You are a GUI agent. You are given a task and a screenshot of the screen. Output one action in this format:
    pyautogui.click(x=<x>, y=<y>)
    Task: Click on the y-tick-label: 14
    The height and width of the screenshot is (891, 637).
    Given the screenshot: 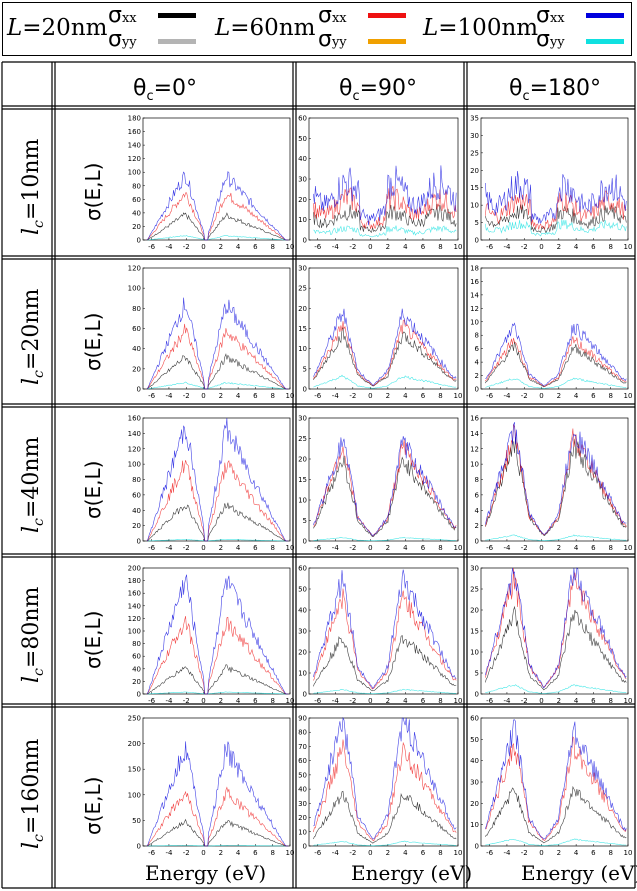 What is the action you would take?
    pyautogui.click(x=474, y=295)
    